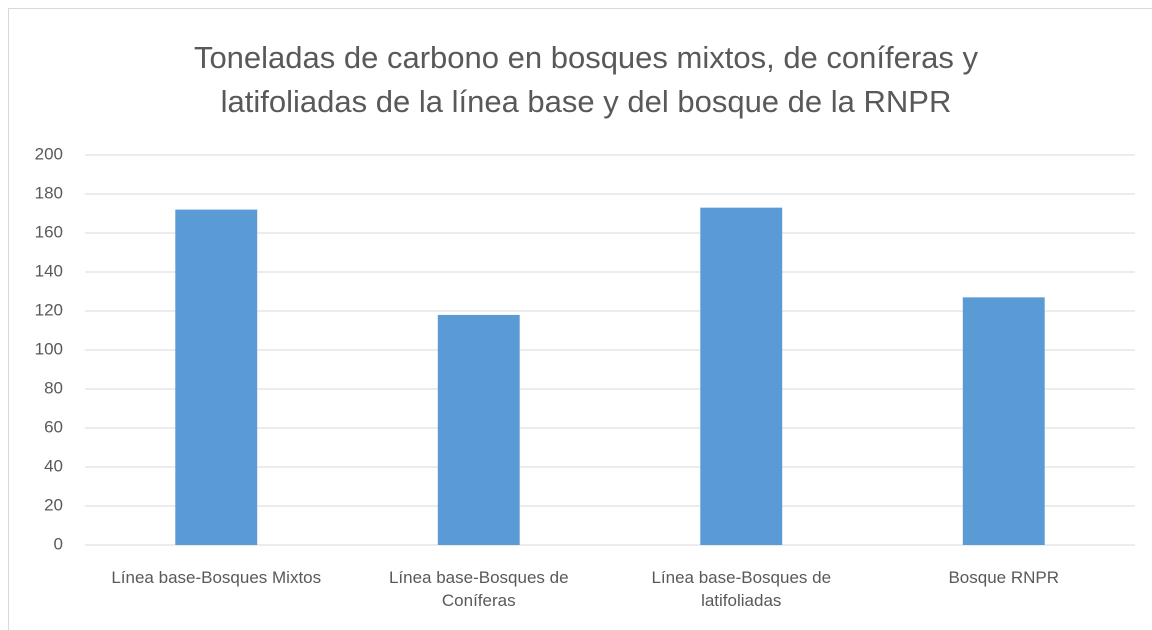 The image size is (1152, 630). Describe the element at coordinates (49, 231) in the screenshot. I see `y-tick-label: 160` at that location.